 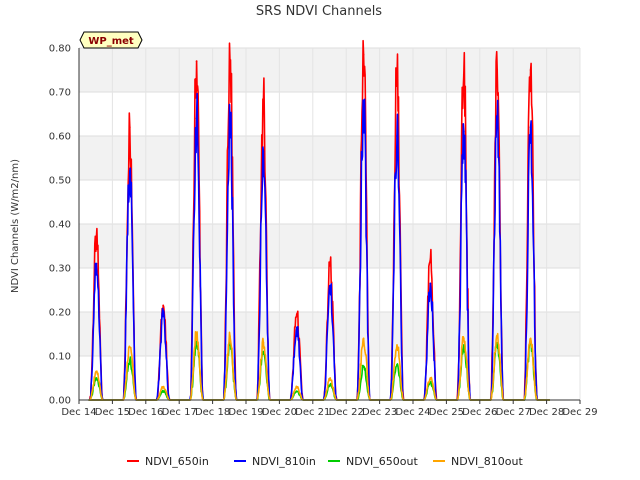 I want to click on x-tick-label: Dec 26, so click(x=479, y=412).